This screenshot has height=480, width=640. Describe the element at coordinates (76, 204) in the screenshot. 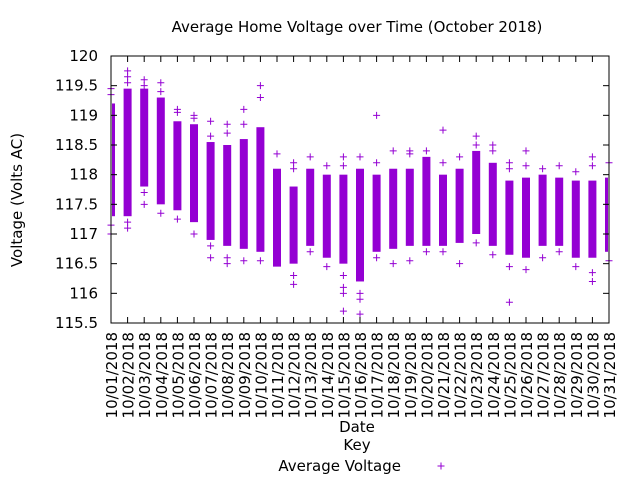

I see `y-tick-label: 117.5` at that location.